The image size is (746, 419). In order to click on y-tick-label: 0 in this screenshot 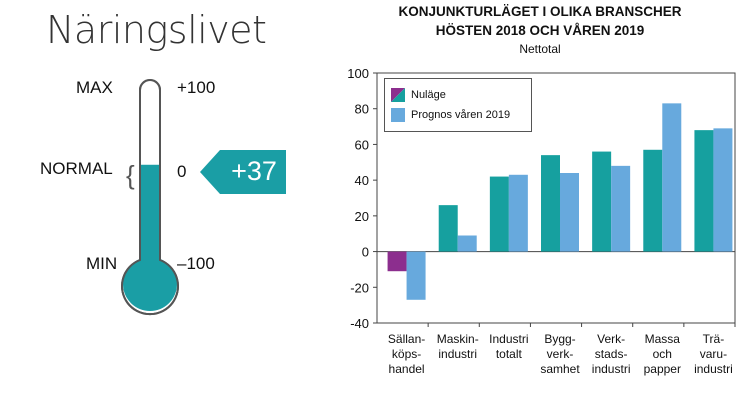, I will do `click(365, 252)`.